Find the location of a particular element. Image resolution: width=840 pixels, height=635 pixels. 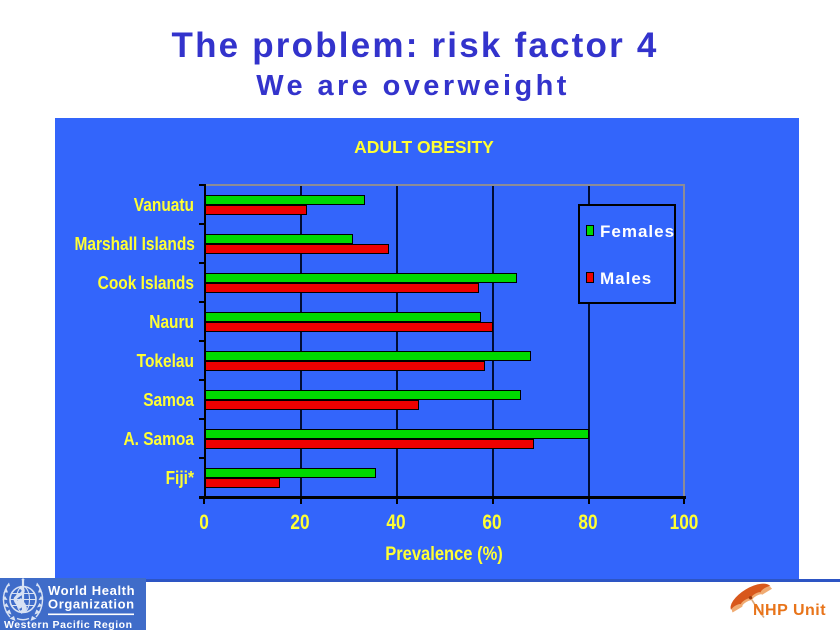

svg-text: Western Pacific Region is located at coordinates (68, 624).